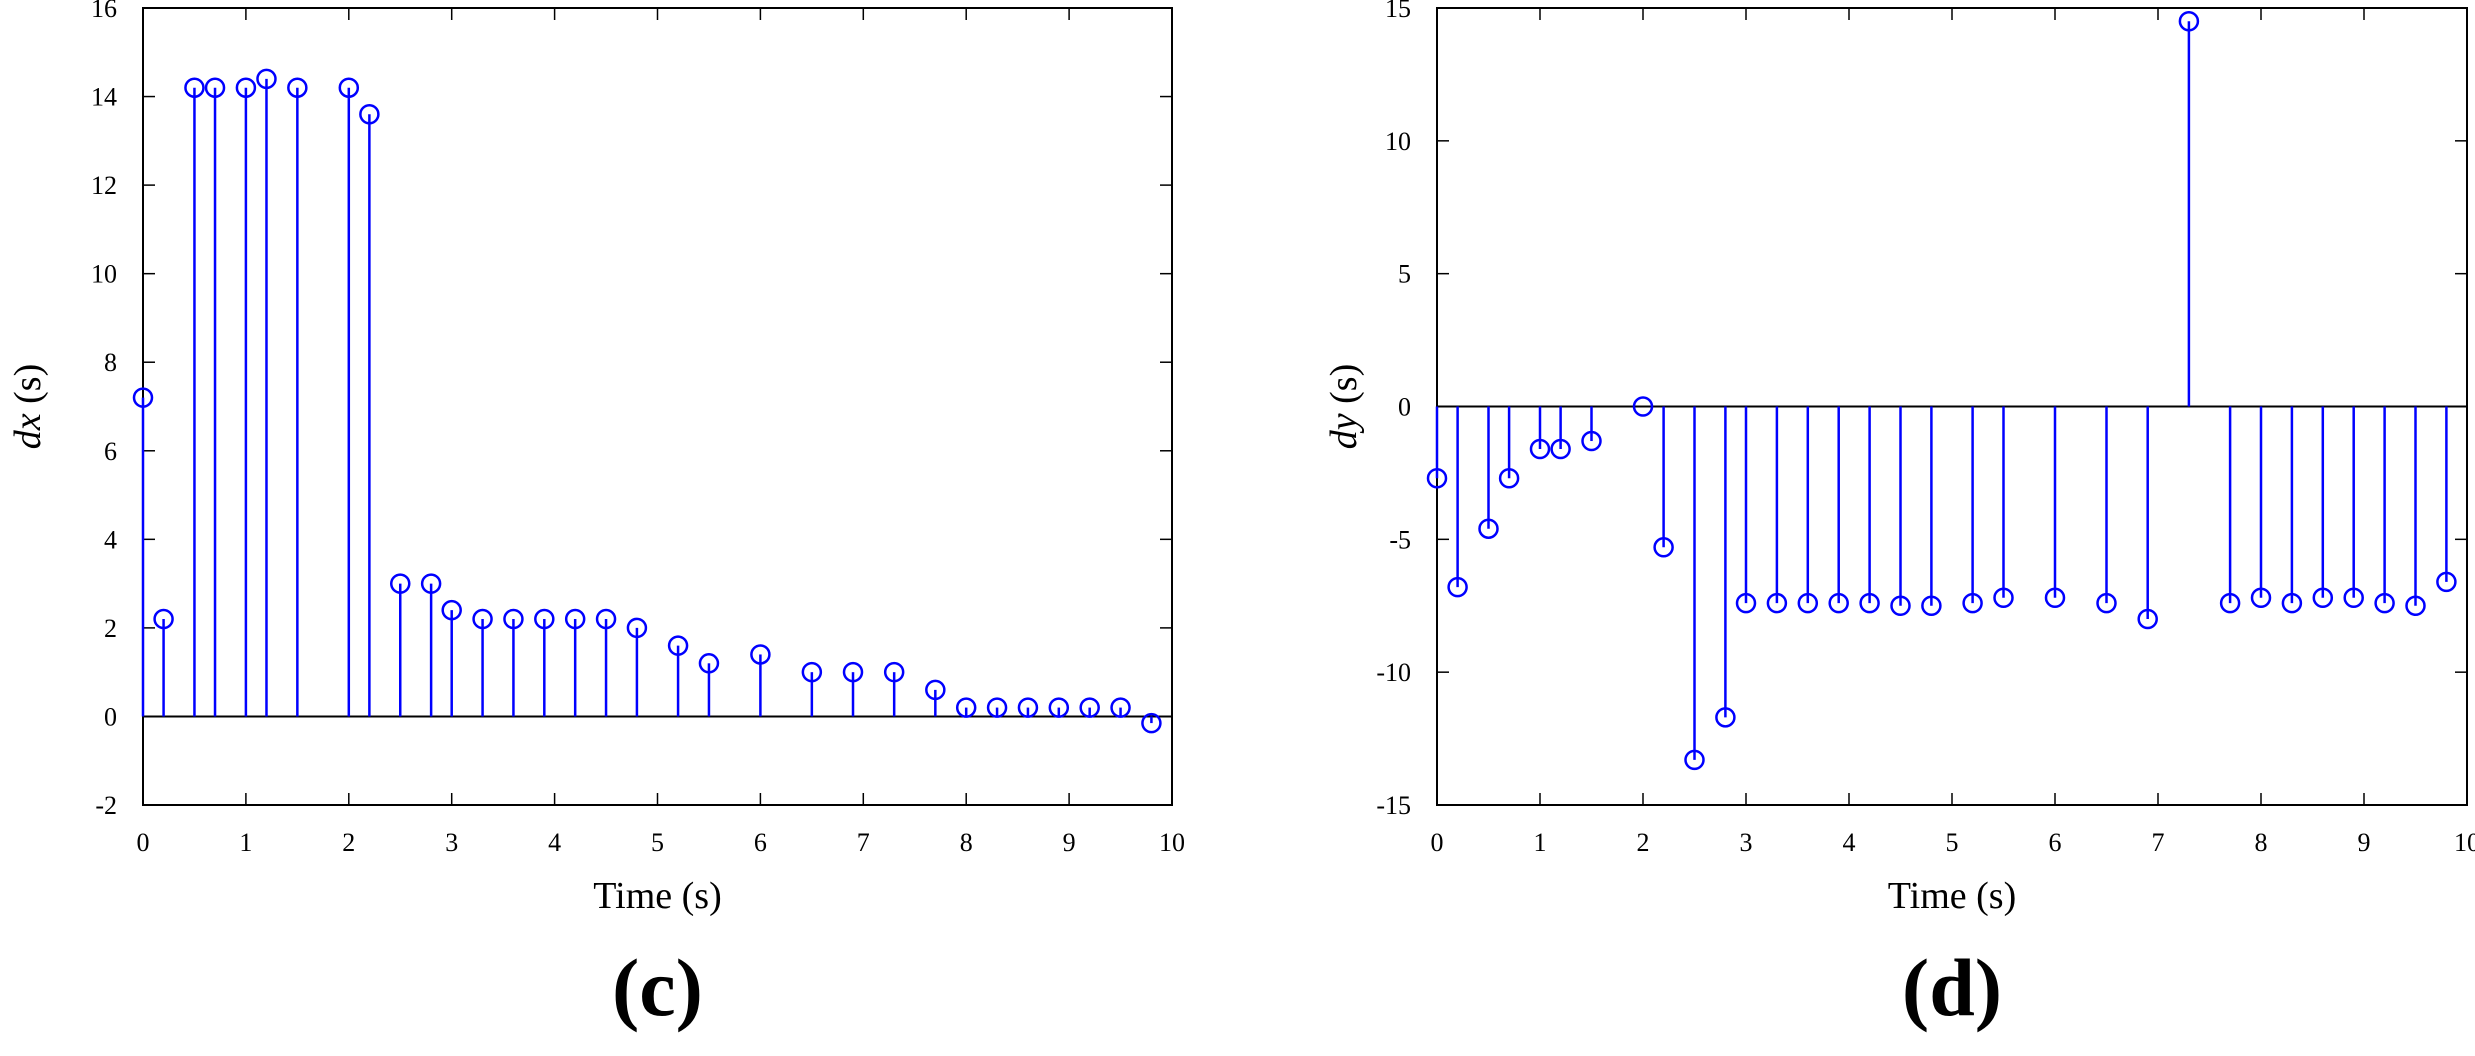 This screenshot has height=1056, width=2475. Describe the element at coordinates (863, 842) in the screenshot. I see `x-tick-label: 7` at that location.